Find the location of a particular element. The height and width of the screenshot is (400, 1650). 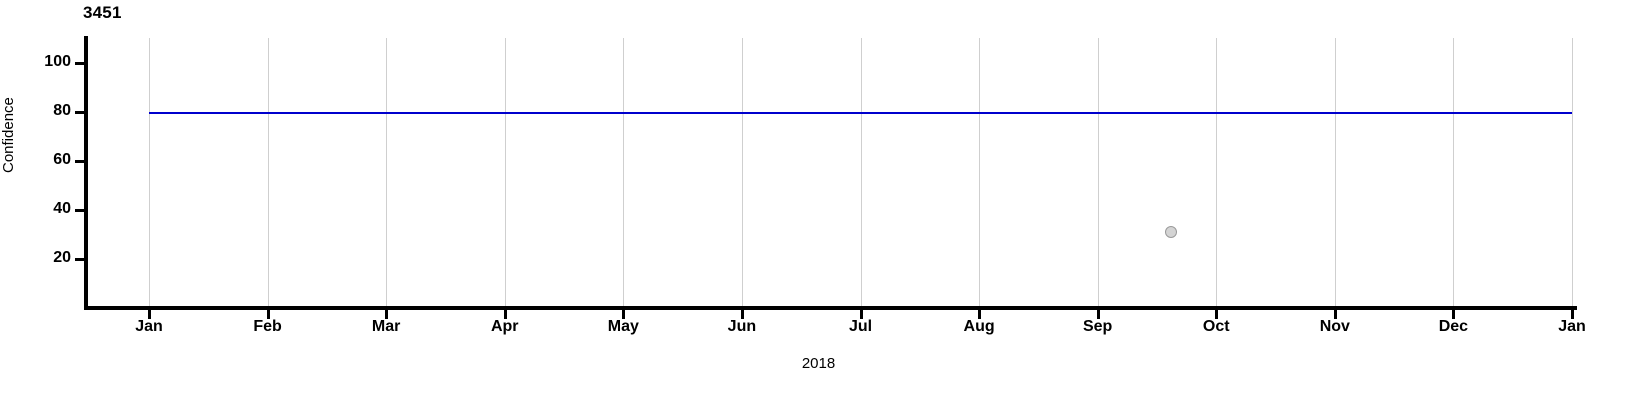

y-axis-title: Confidence is located at coordinates (8, 135).